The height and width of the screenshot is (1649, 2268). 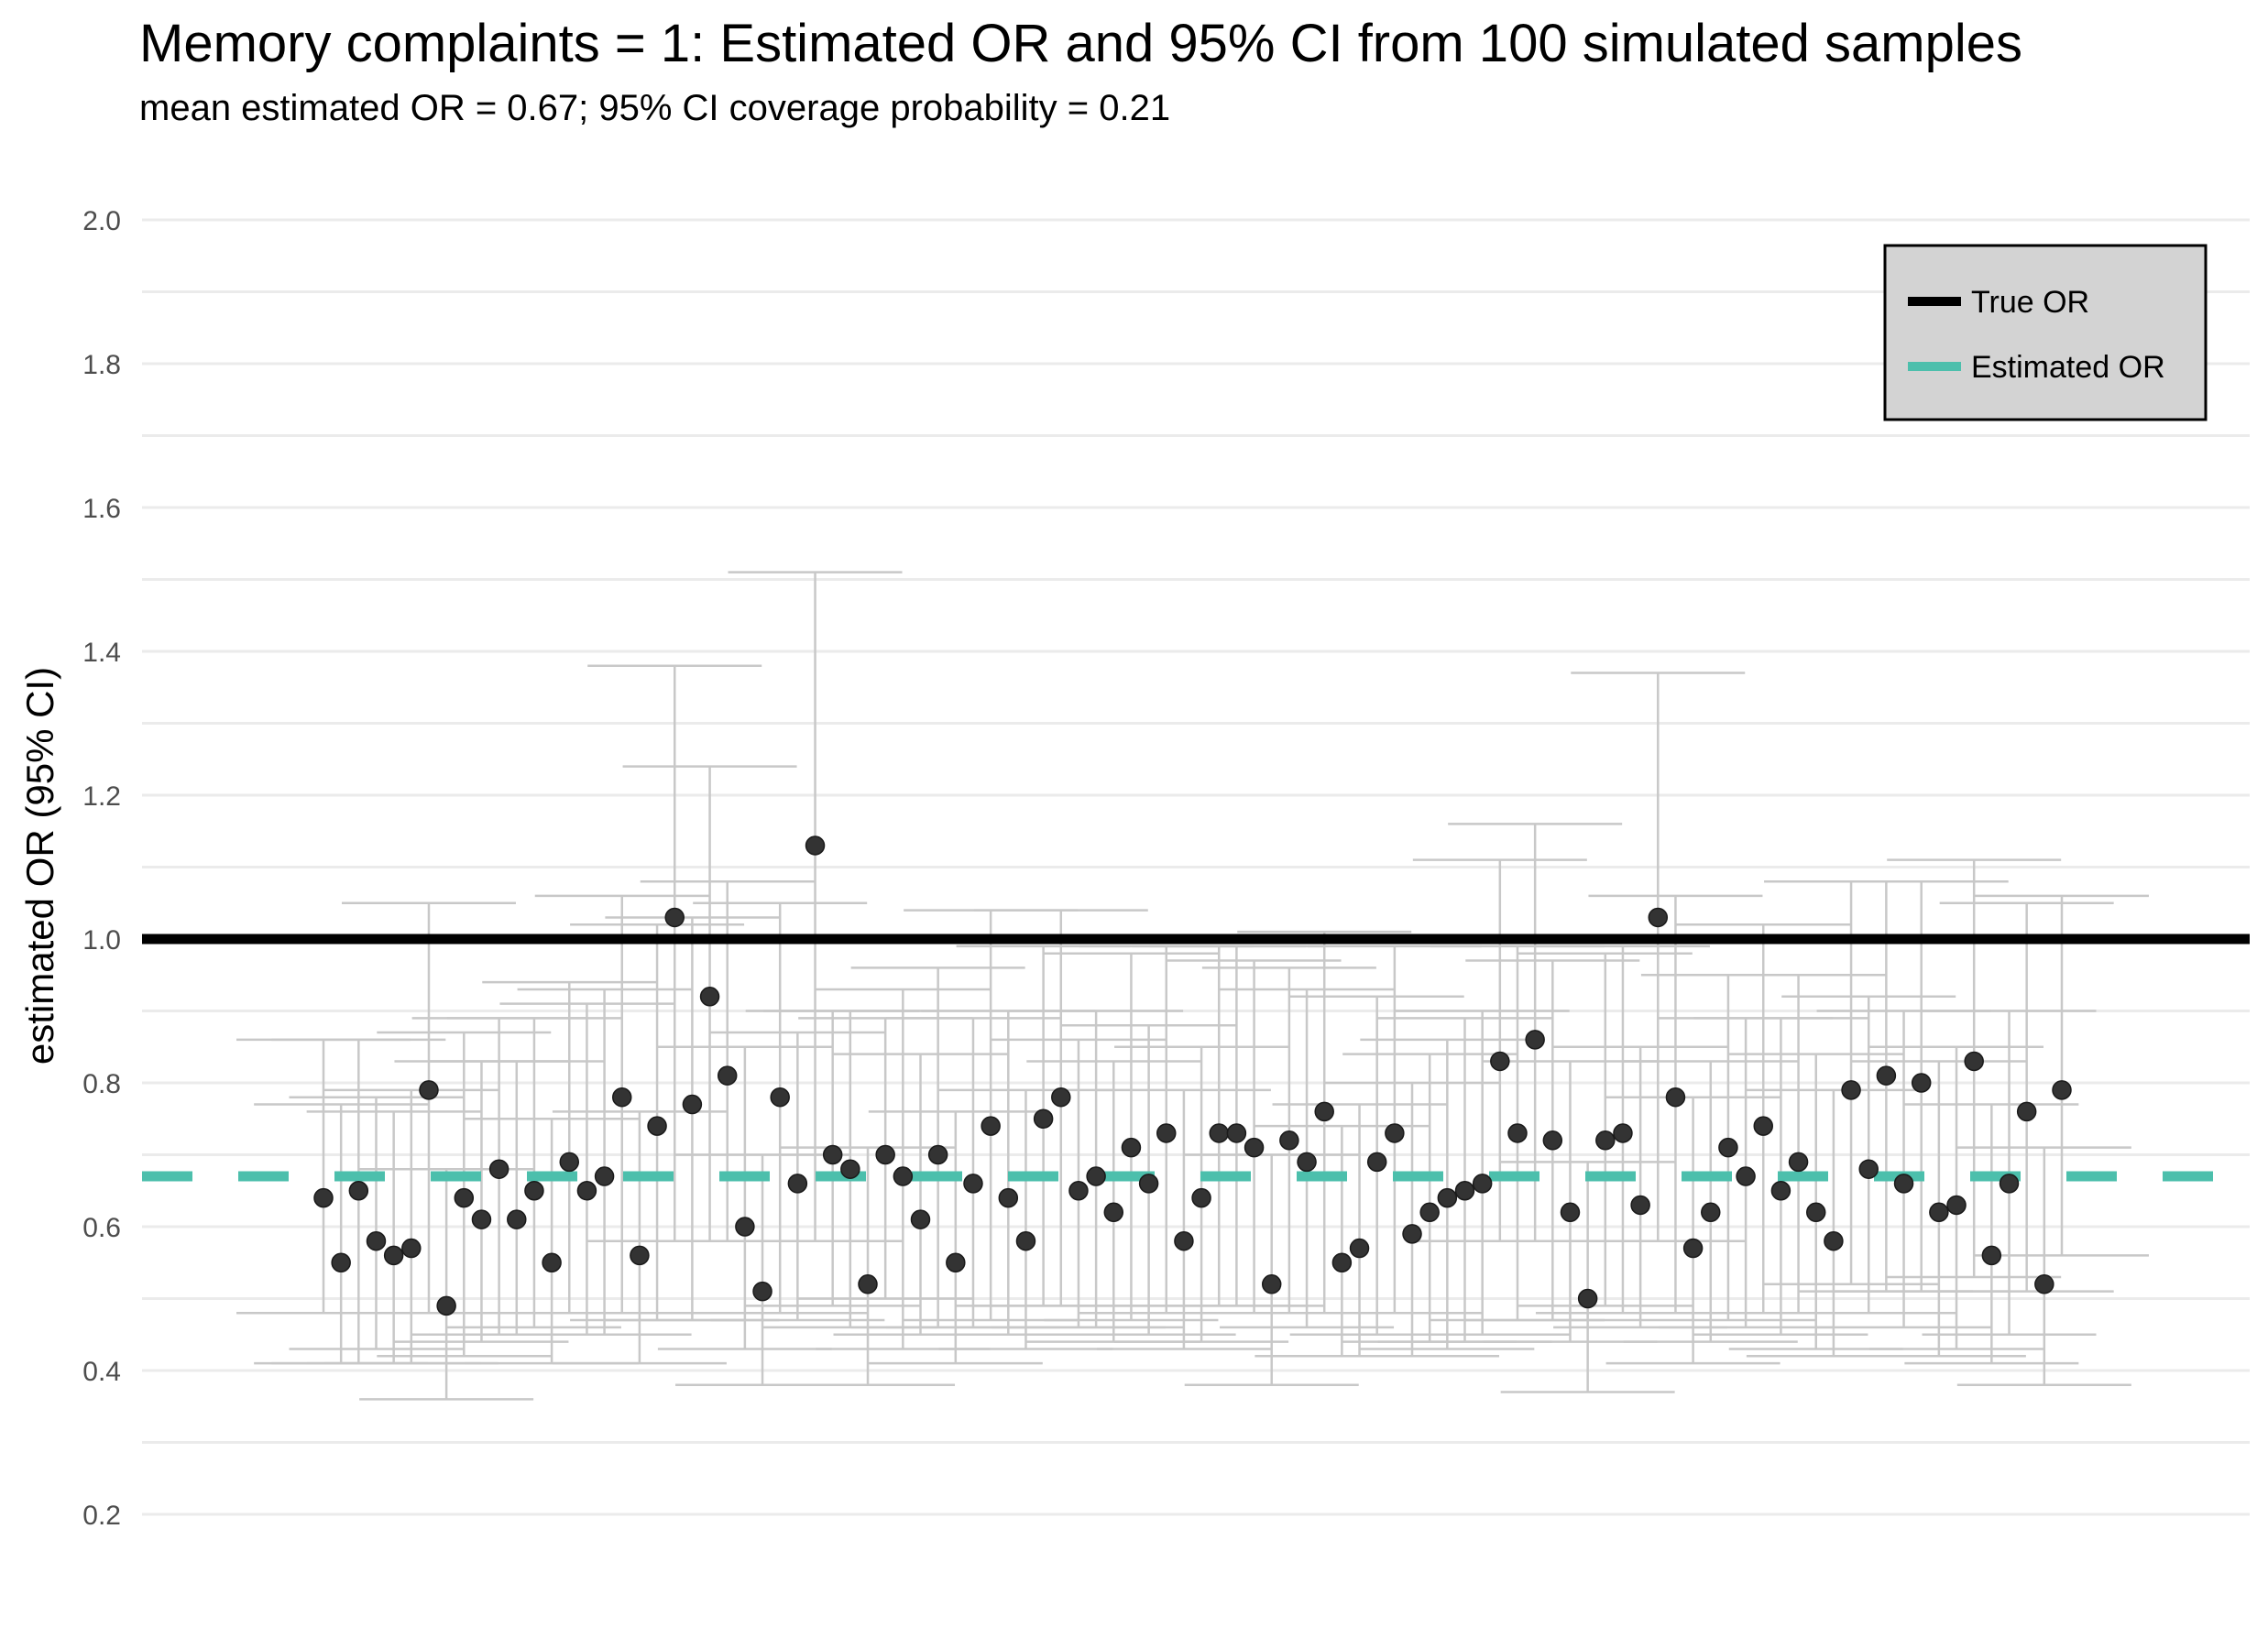 I want to click on y-tick-label: 1.4, so click(x=101, y=653).